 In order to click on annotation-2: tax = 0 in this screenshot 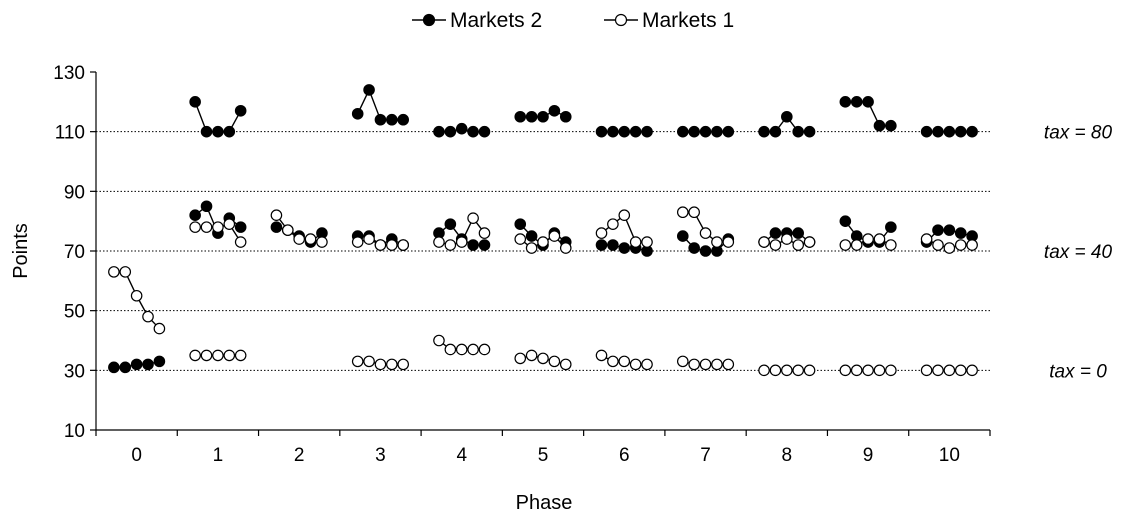, I will do `click(1078, 371)`.